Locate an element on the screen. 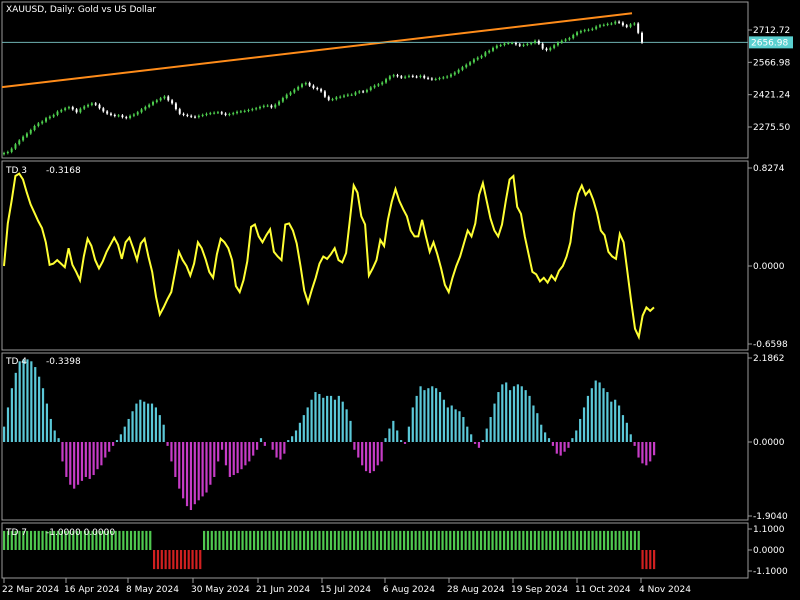 This screenshot has height=600, width=800. td7-ytick-label: 0.0000 is located at coordinates (769, 551).